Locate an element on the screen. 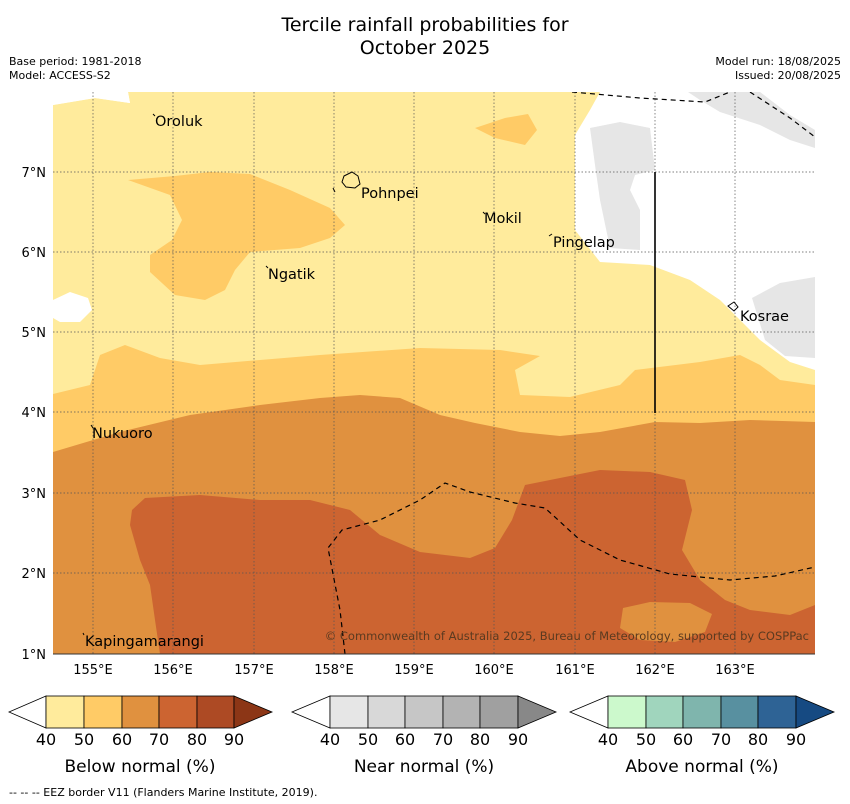 This screenshot has height=804, width=850. place-label: Nukuoro is located at coordinates (122, 434).